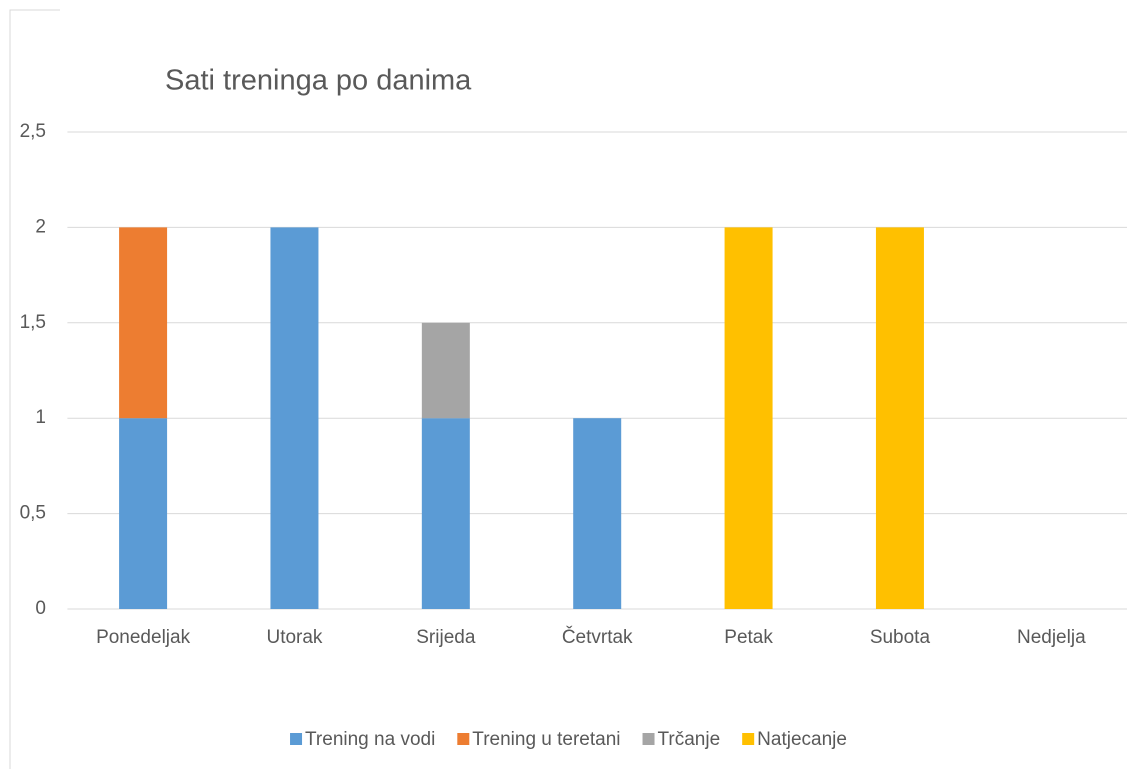  What do you see at coordinates (597, 637) in the screenshot?
I see `x-tick-label: Četvrtak` at bounding box center [597, 637].